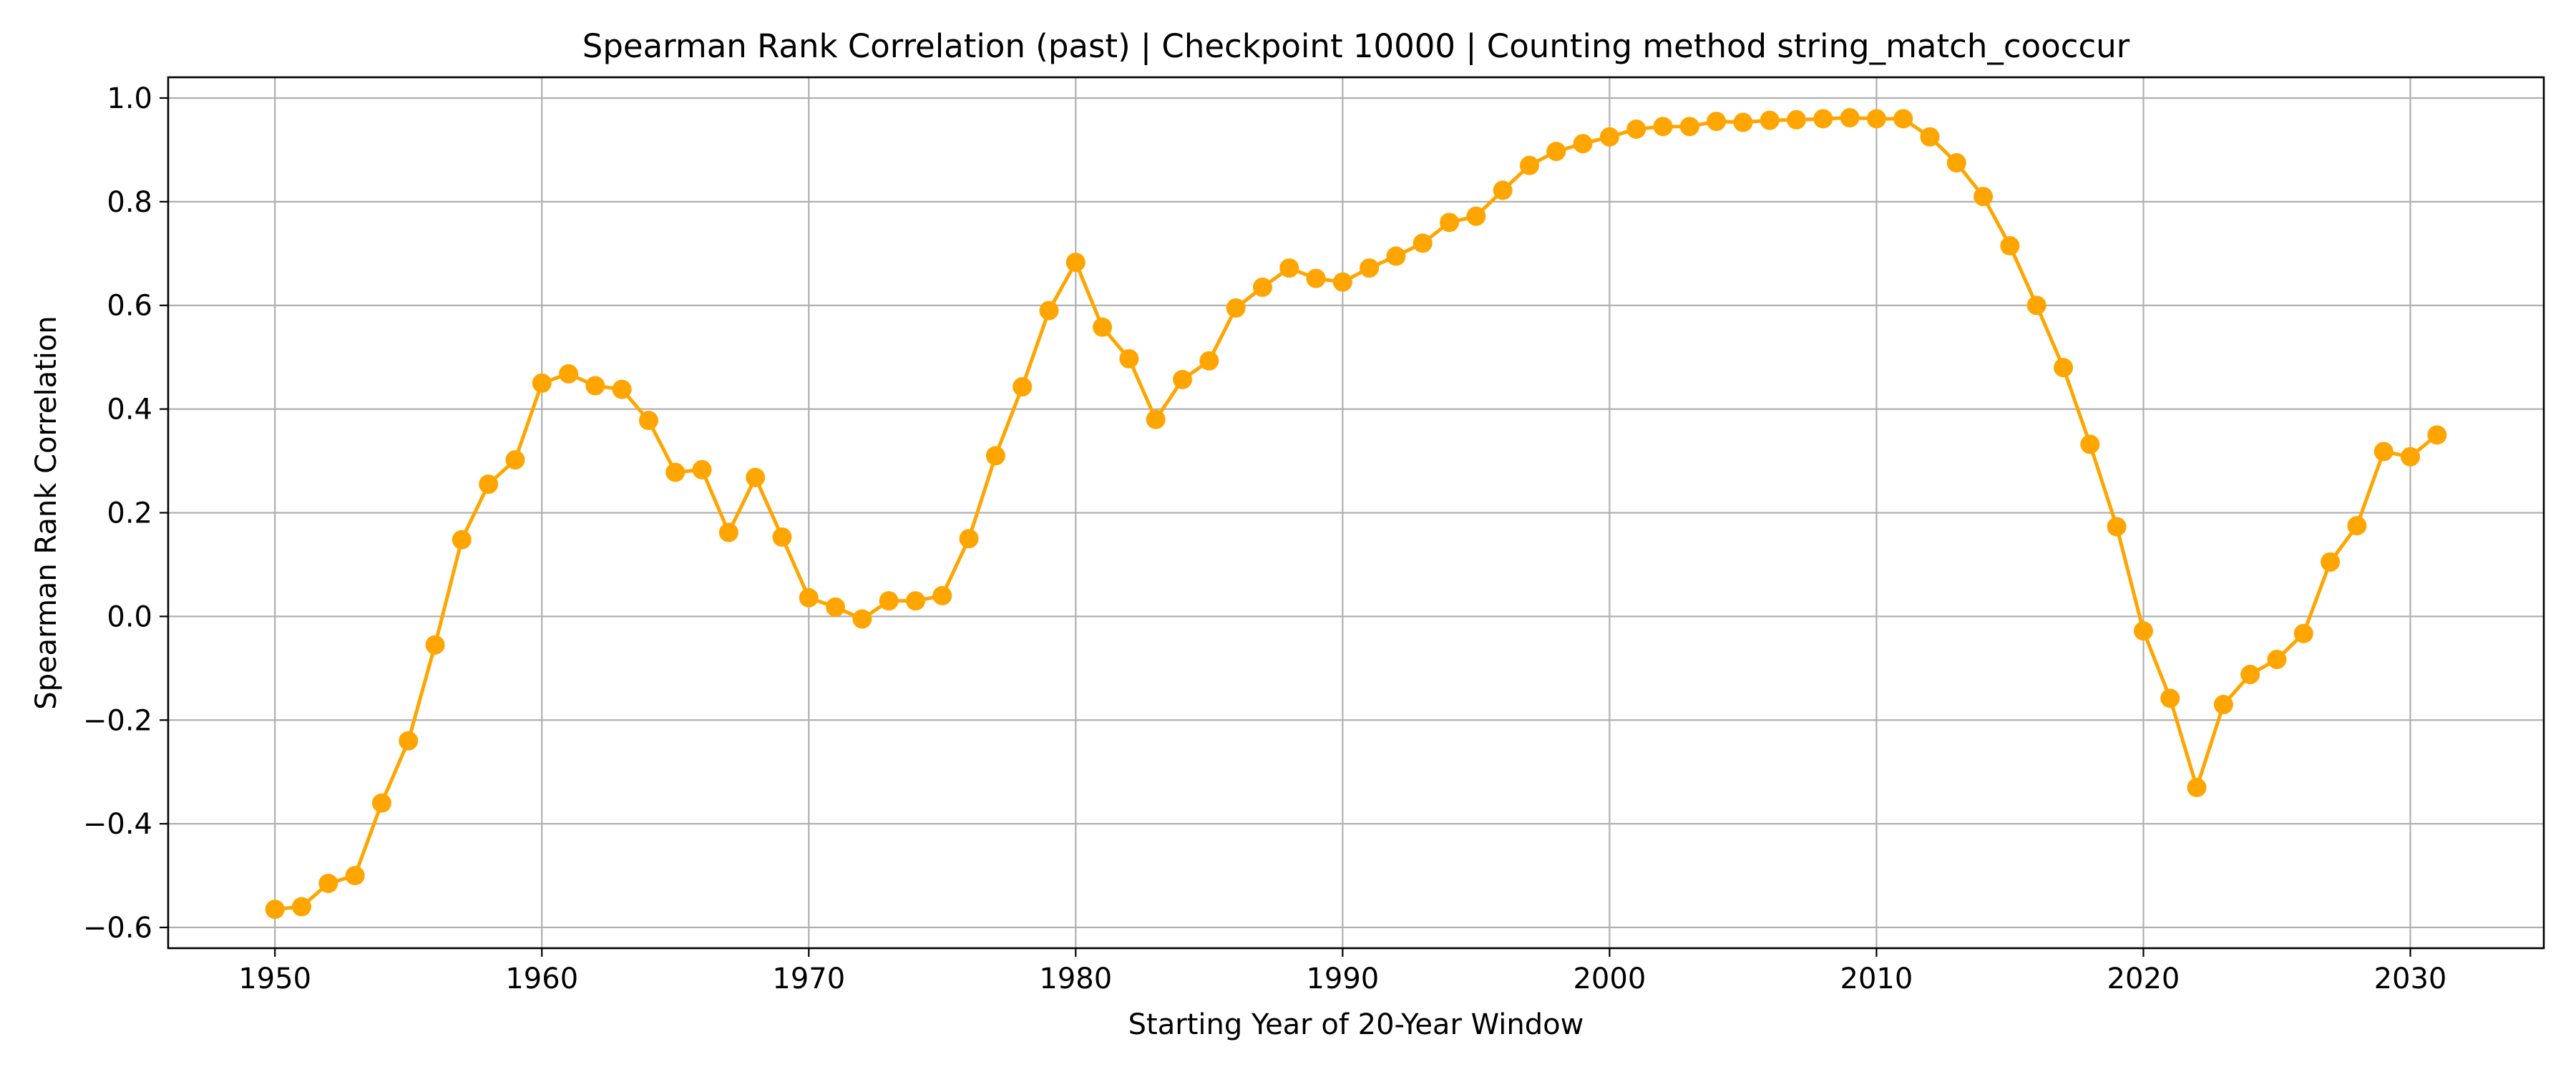  Describe the element at coordinates (117, 720) in the screenshot. I see `y-tick-label: −0.2` at that location.